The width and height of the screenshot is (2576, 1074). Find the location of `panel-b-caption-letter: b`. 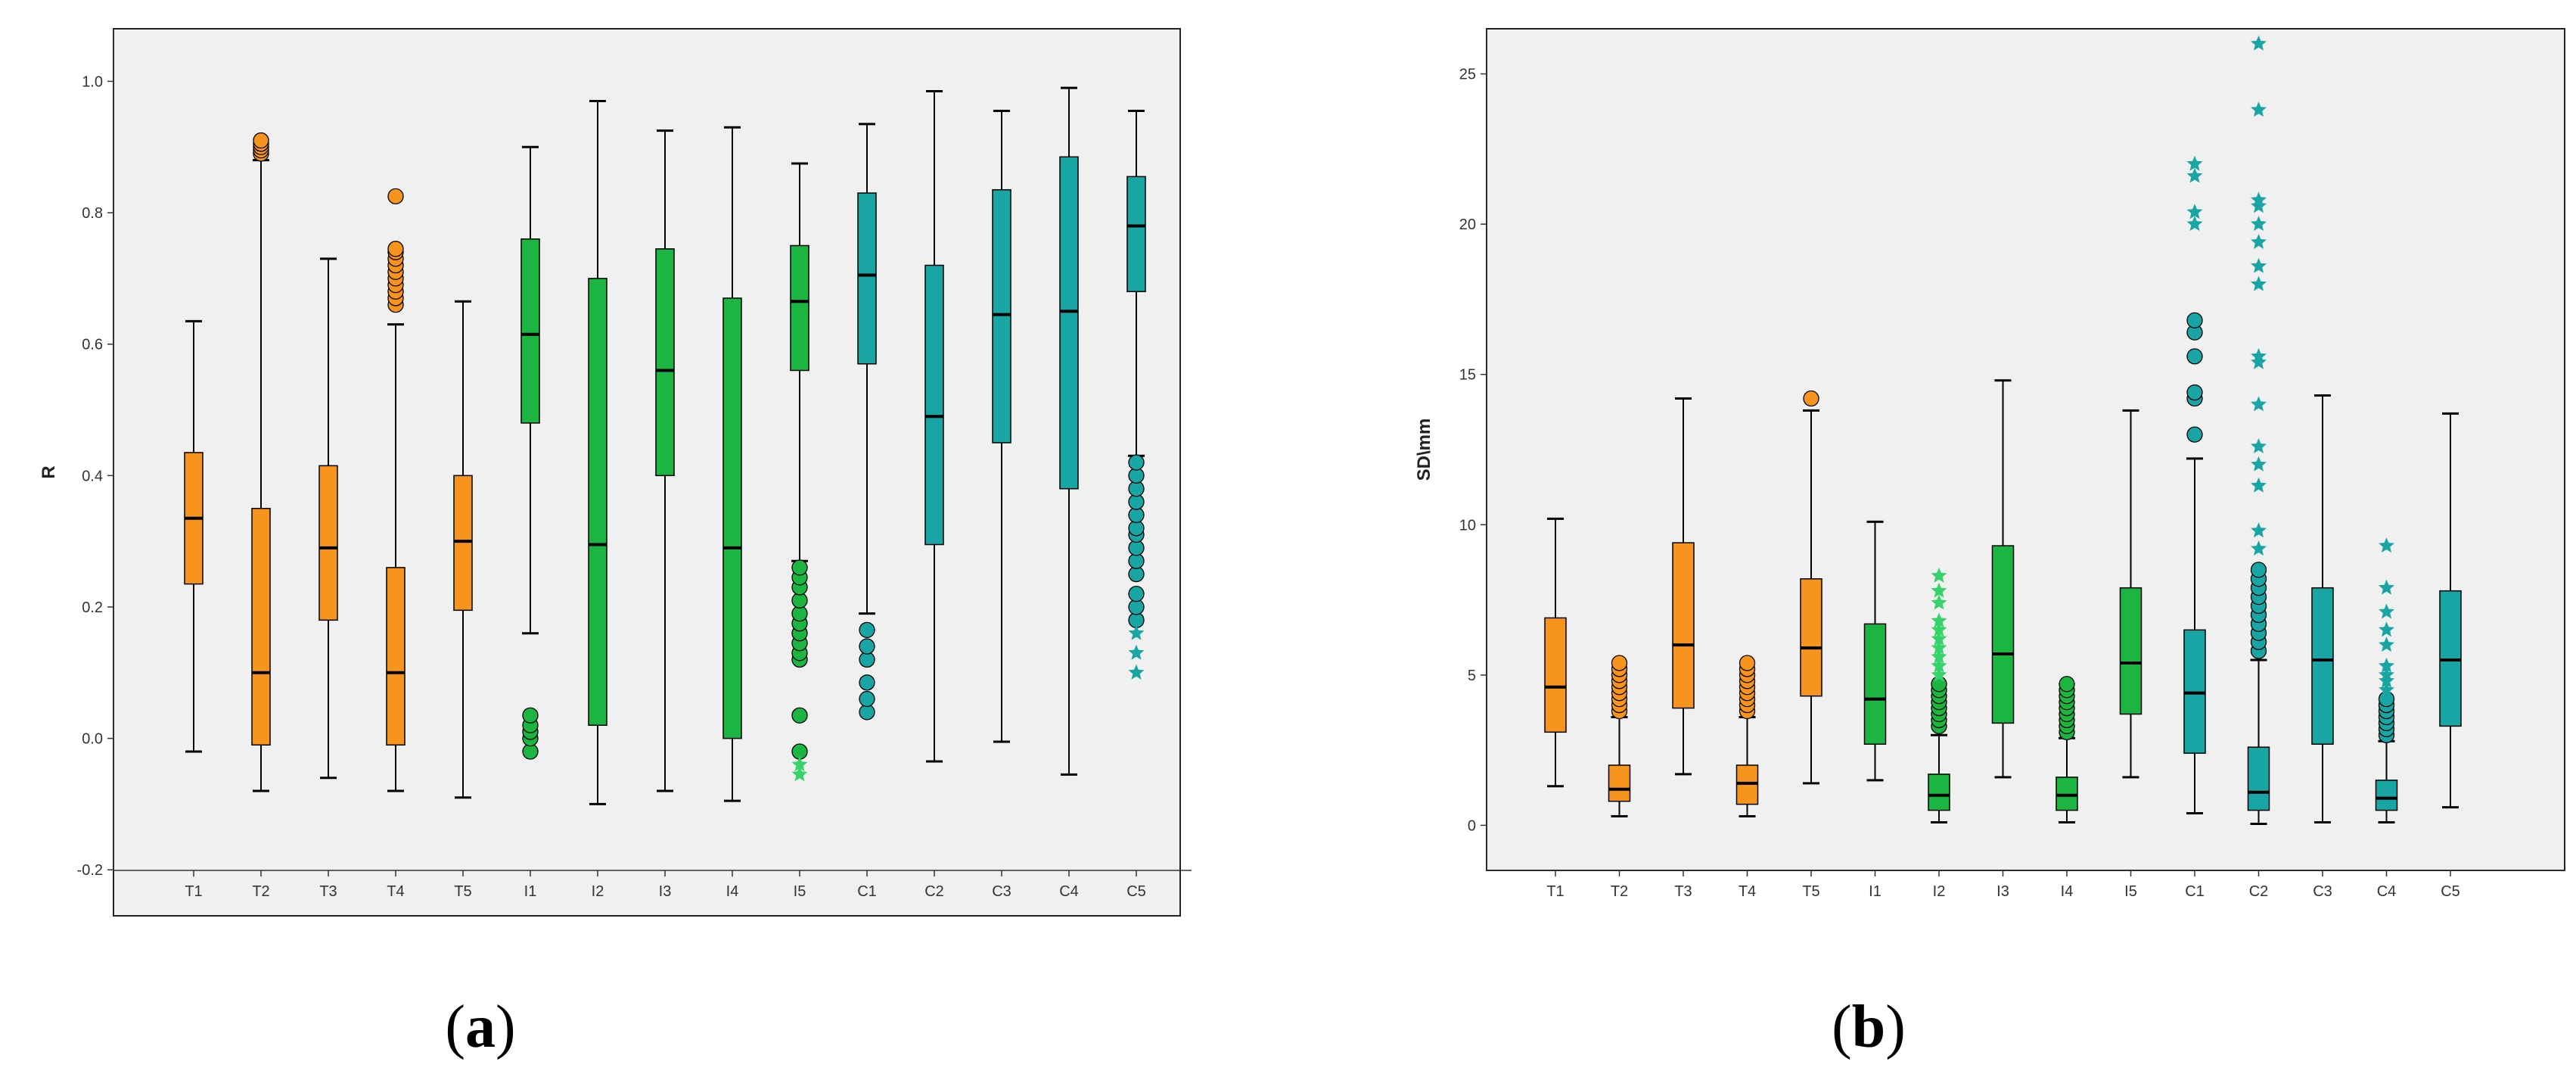

panel-b-caption-letter: b is located at coordinates (1869, 1027).